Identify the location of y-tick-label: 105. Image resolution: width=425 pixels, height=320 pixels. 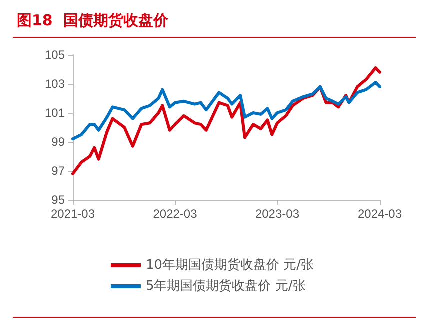
(55, 55).